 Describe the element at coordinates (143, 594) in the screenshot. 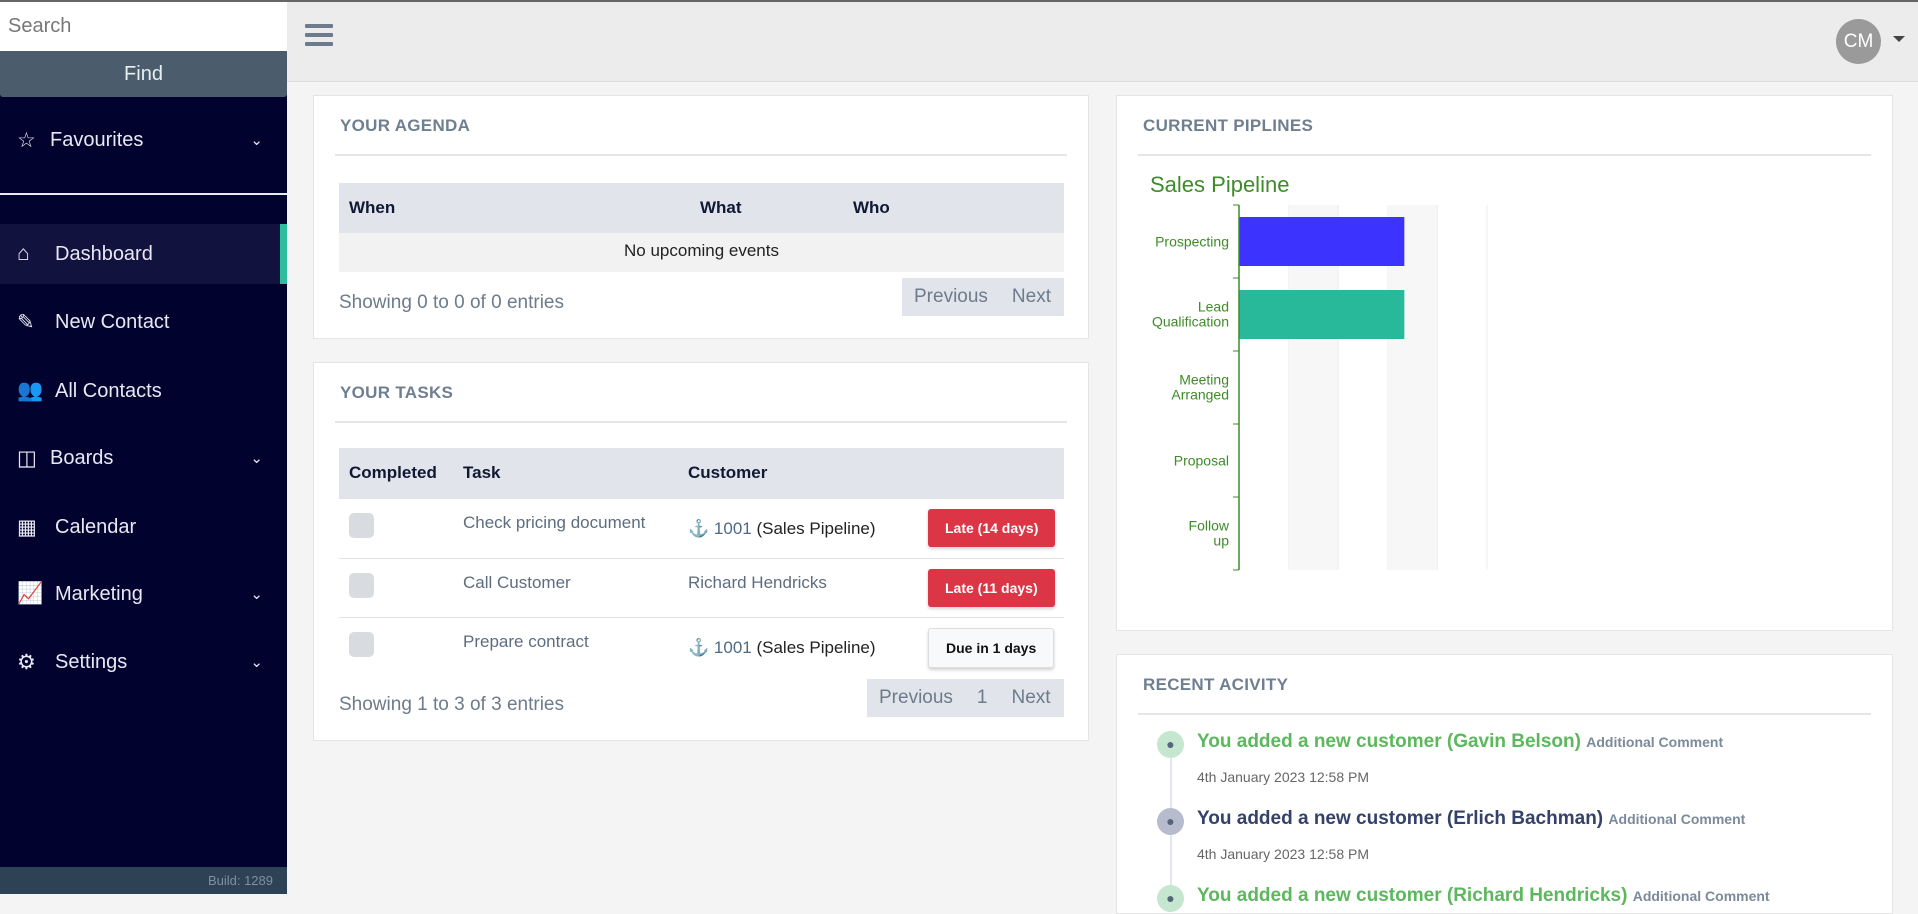

I see `sidebar-item-marketing: 📈 Marketing ⌄` at that location.